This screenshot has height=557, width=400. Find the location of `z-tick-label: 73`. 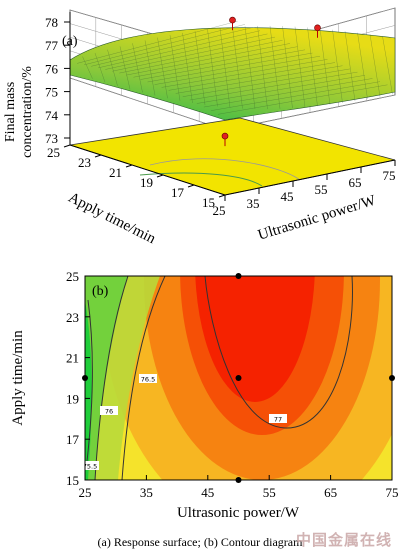

z-tick-label: 73 is located at coordinates (51, 138).